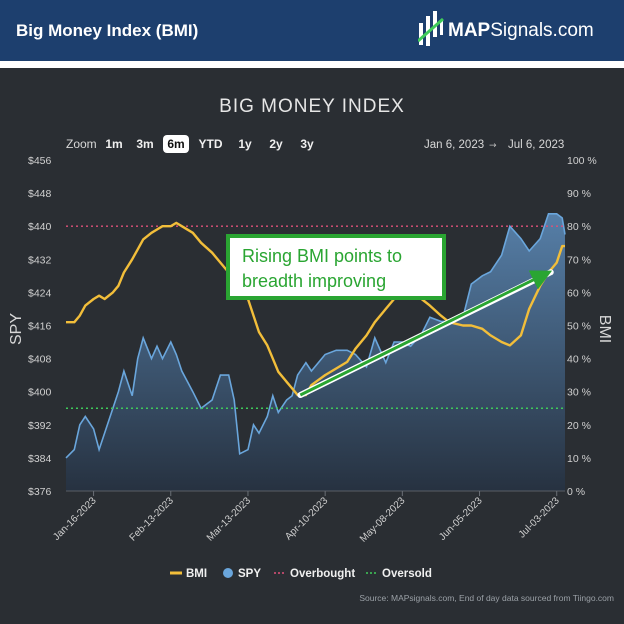  What do you see at coordinates (576, 492) in the screenshot?
I see `right-tick-label: 0 %` at bounding box center [576, 492].